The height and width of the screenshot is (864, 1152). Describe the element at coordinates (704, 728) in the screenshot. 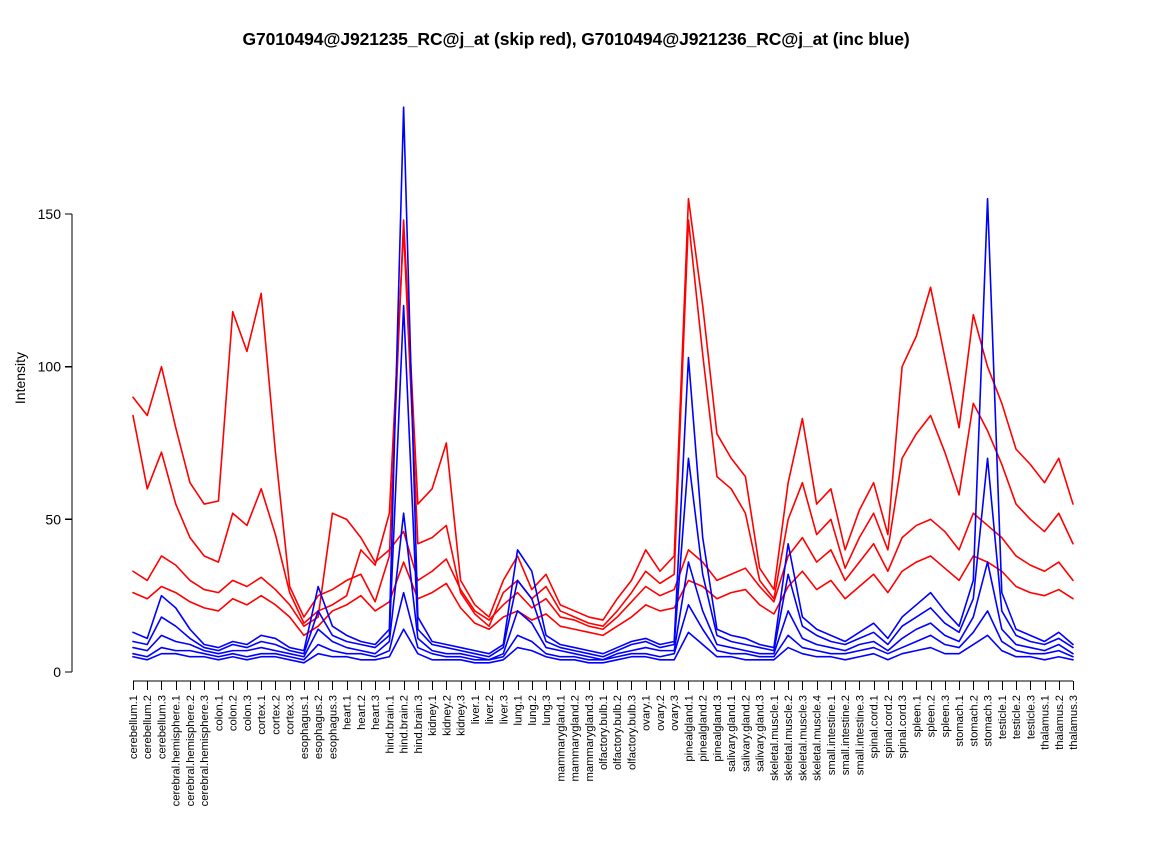

I see `x-tick-label: pinealgland.2` at that location.